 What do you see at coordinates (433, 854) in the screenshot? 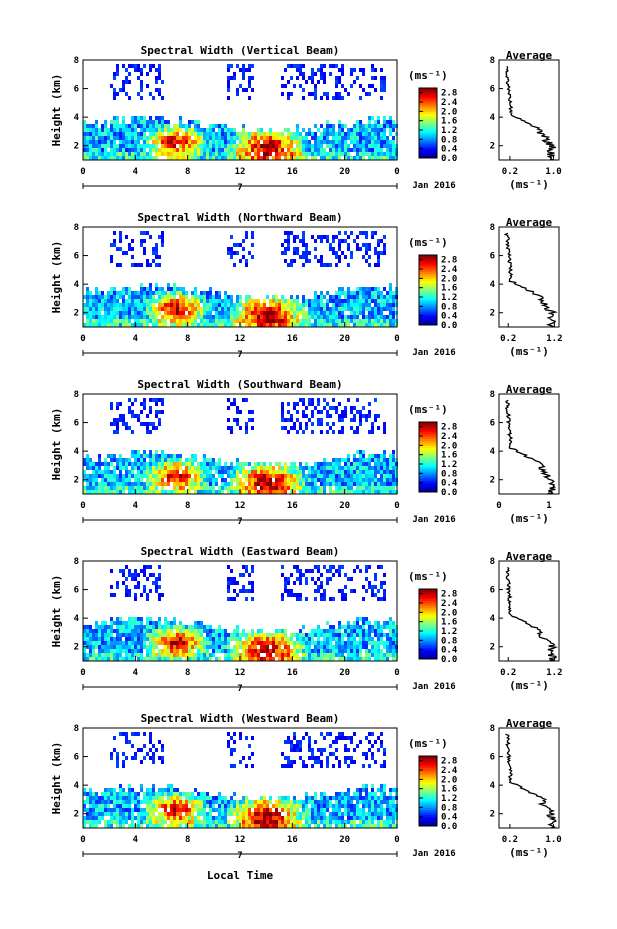
I see `date-month-label: Jan 2016` at bounding box center [433, 854].